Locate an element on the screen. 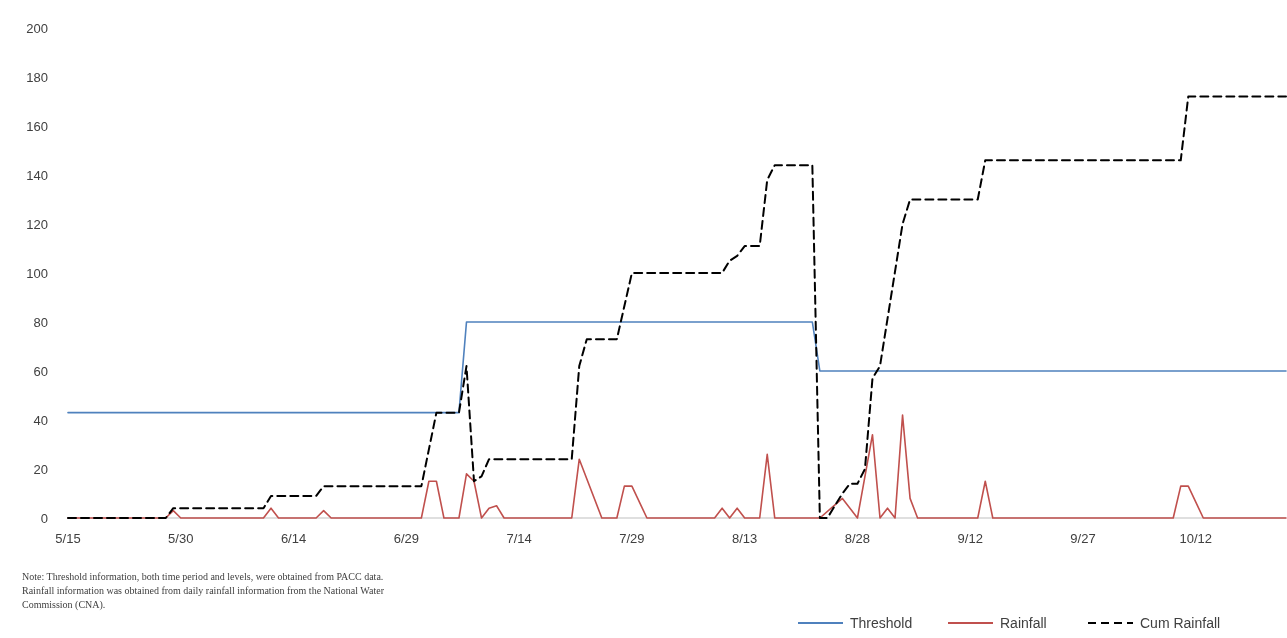 The image size is (1287, 638). legend-label: Threshold is located at coordinates (881, 622).